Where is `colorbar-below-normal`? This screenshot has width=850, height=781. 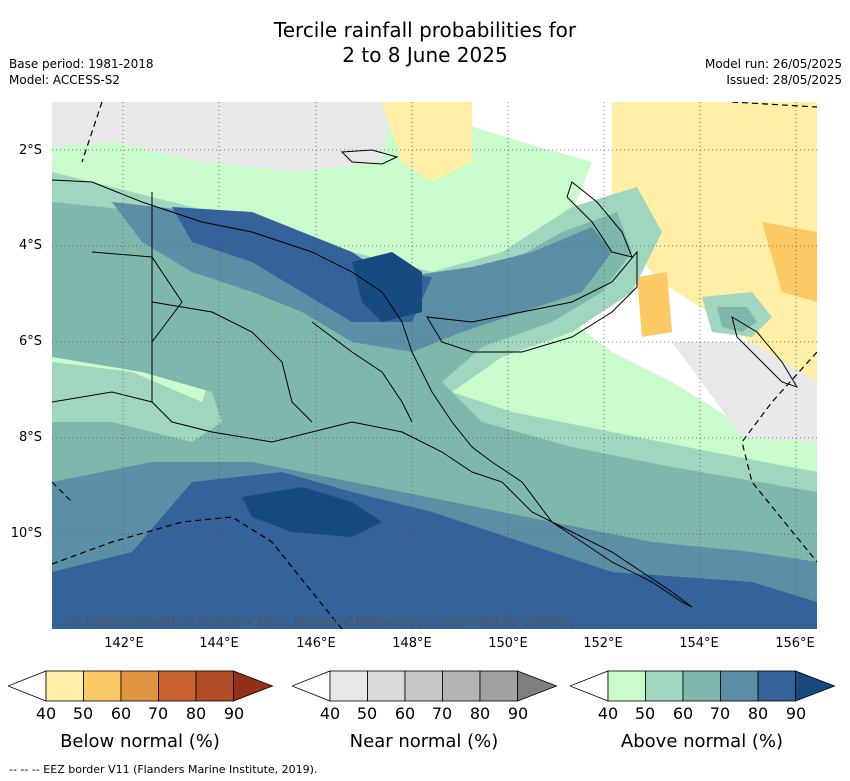
colorbar-below-normal is located at coordinates (141, 686).